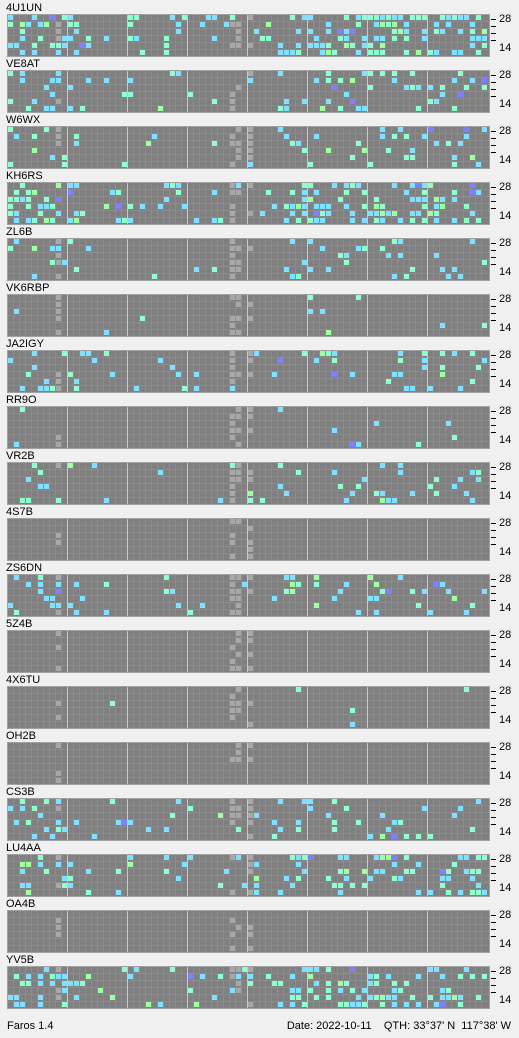  Describe the element at coordinates (505, 971) in the screenshot. I see `band-top-label: 28` at that location.